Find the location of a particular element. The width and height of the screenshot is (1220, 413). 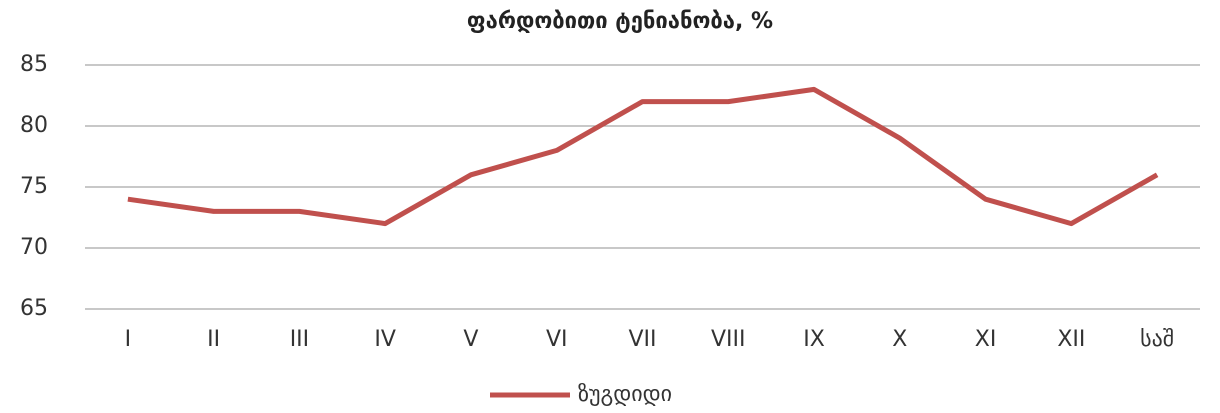

chart-title: ფარდობითი ტენიანობა, % is located at coordinates (620, 21).